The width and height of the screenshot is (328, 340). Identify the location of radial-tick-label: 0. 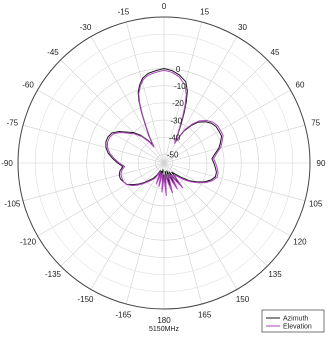
(178, 69).